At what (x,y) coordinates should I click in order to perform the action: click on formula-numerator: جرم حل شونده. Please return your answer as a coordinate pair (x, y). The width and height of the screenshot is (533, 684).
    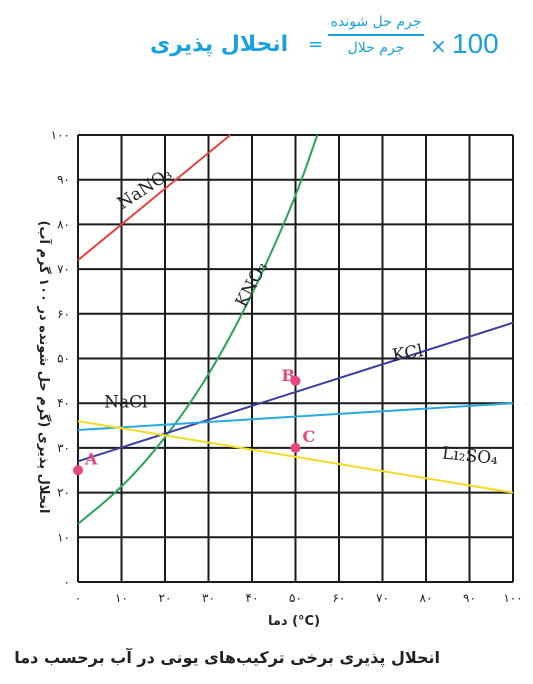
    Looking at the image, I should click on (376, 22).